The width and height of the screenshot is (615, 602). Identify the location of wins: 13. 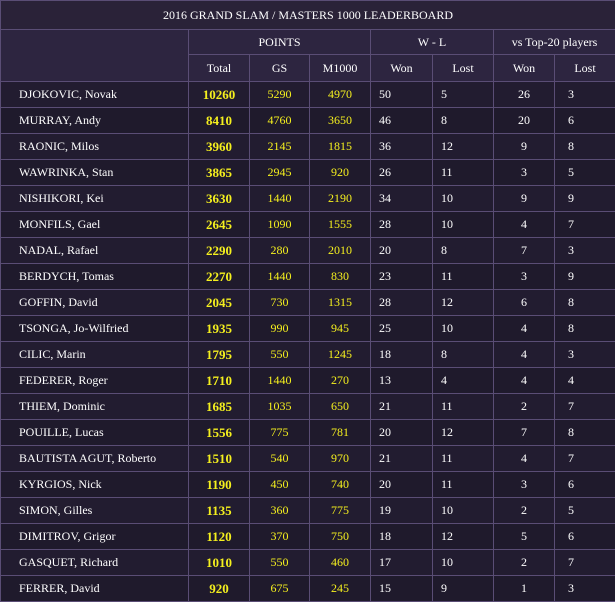
(401, 380).